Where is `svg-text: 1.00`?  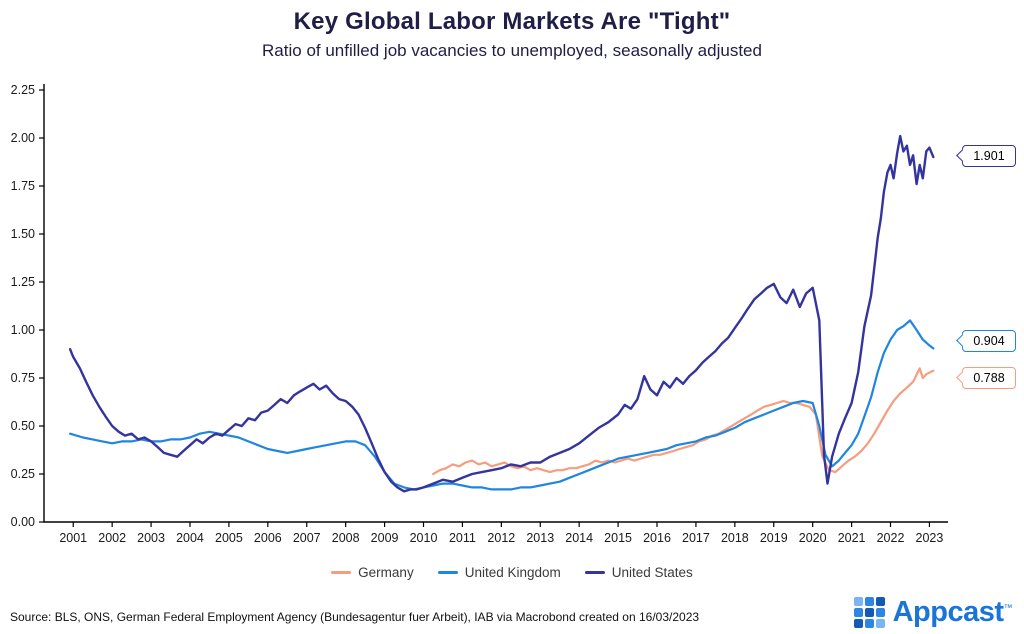 svg-text: 1.00 is located at coordinates (23, 330).